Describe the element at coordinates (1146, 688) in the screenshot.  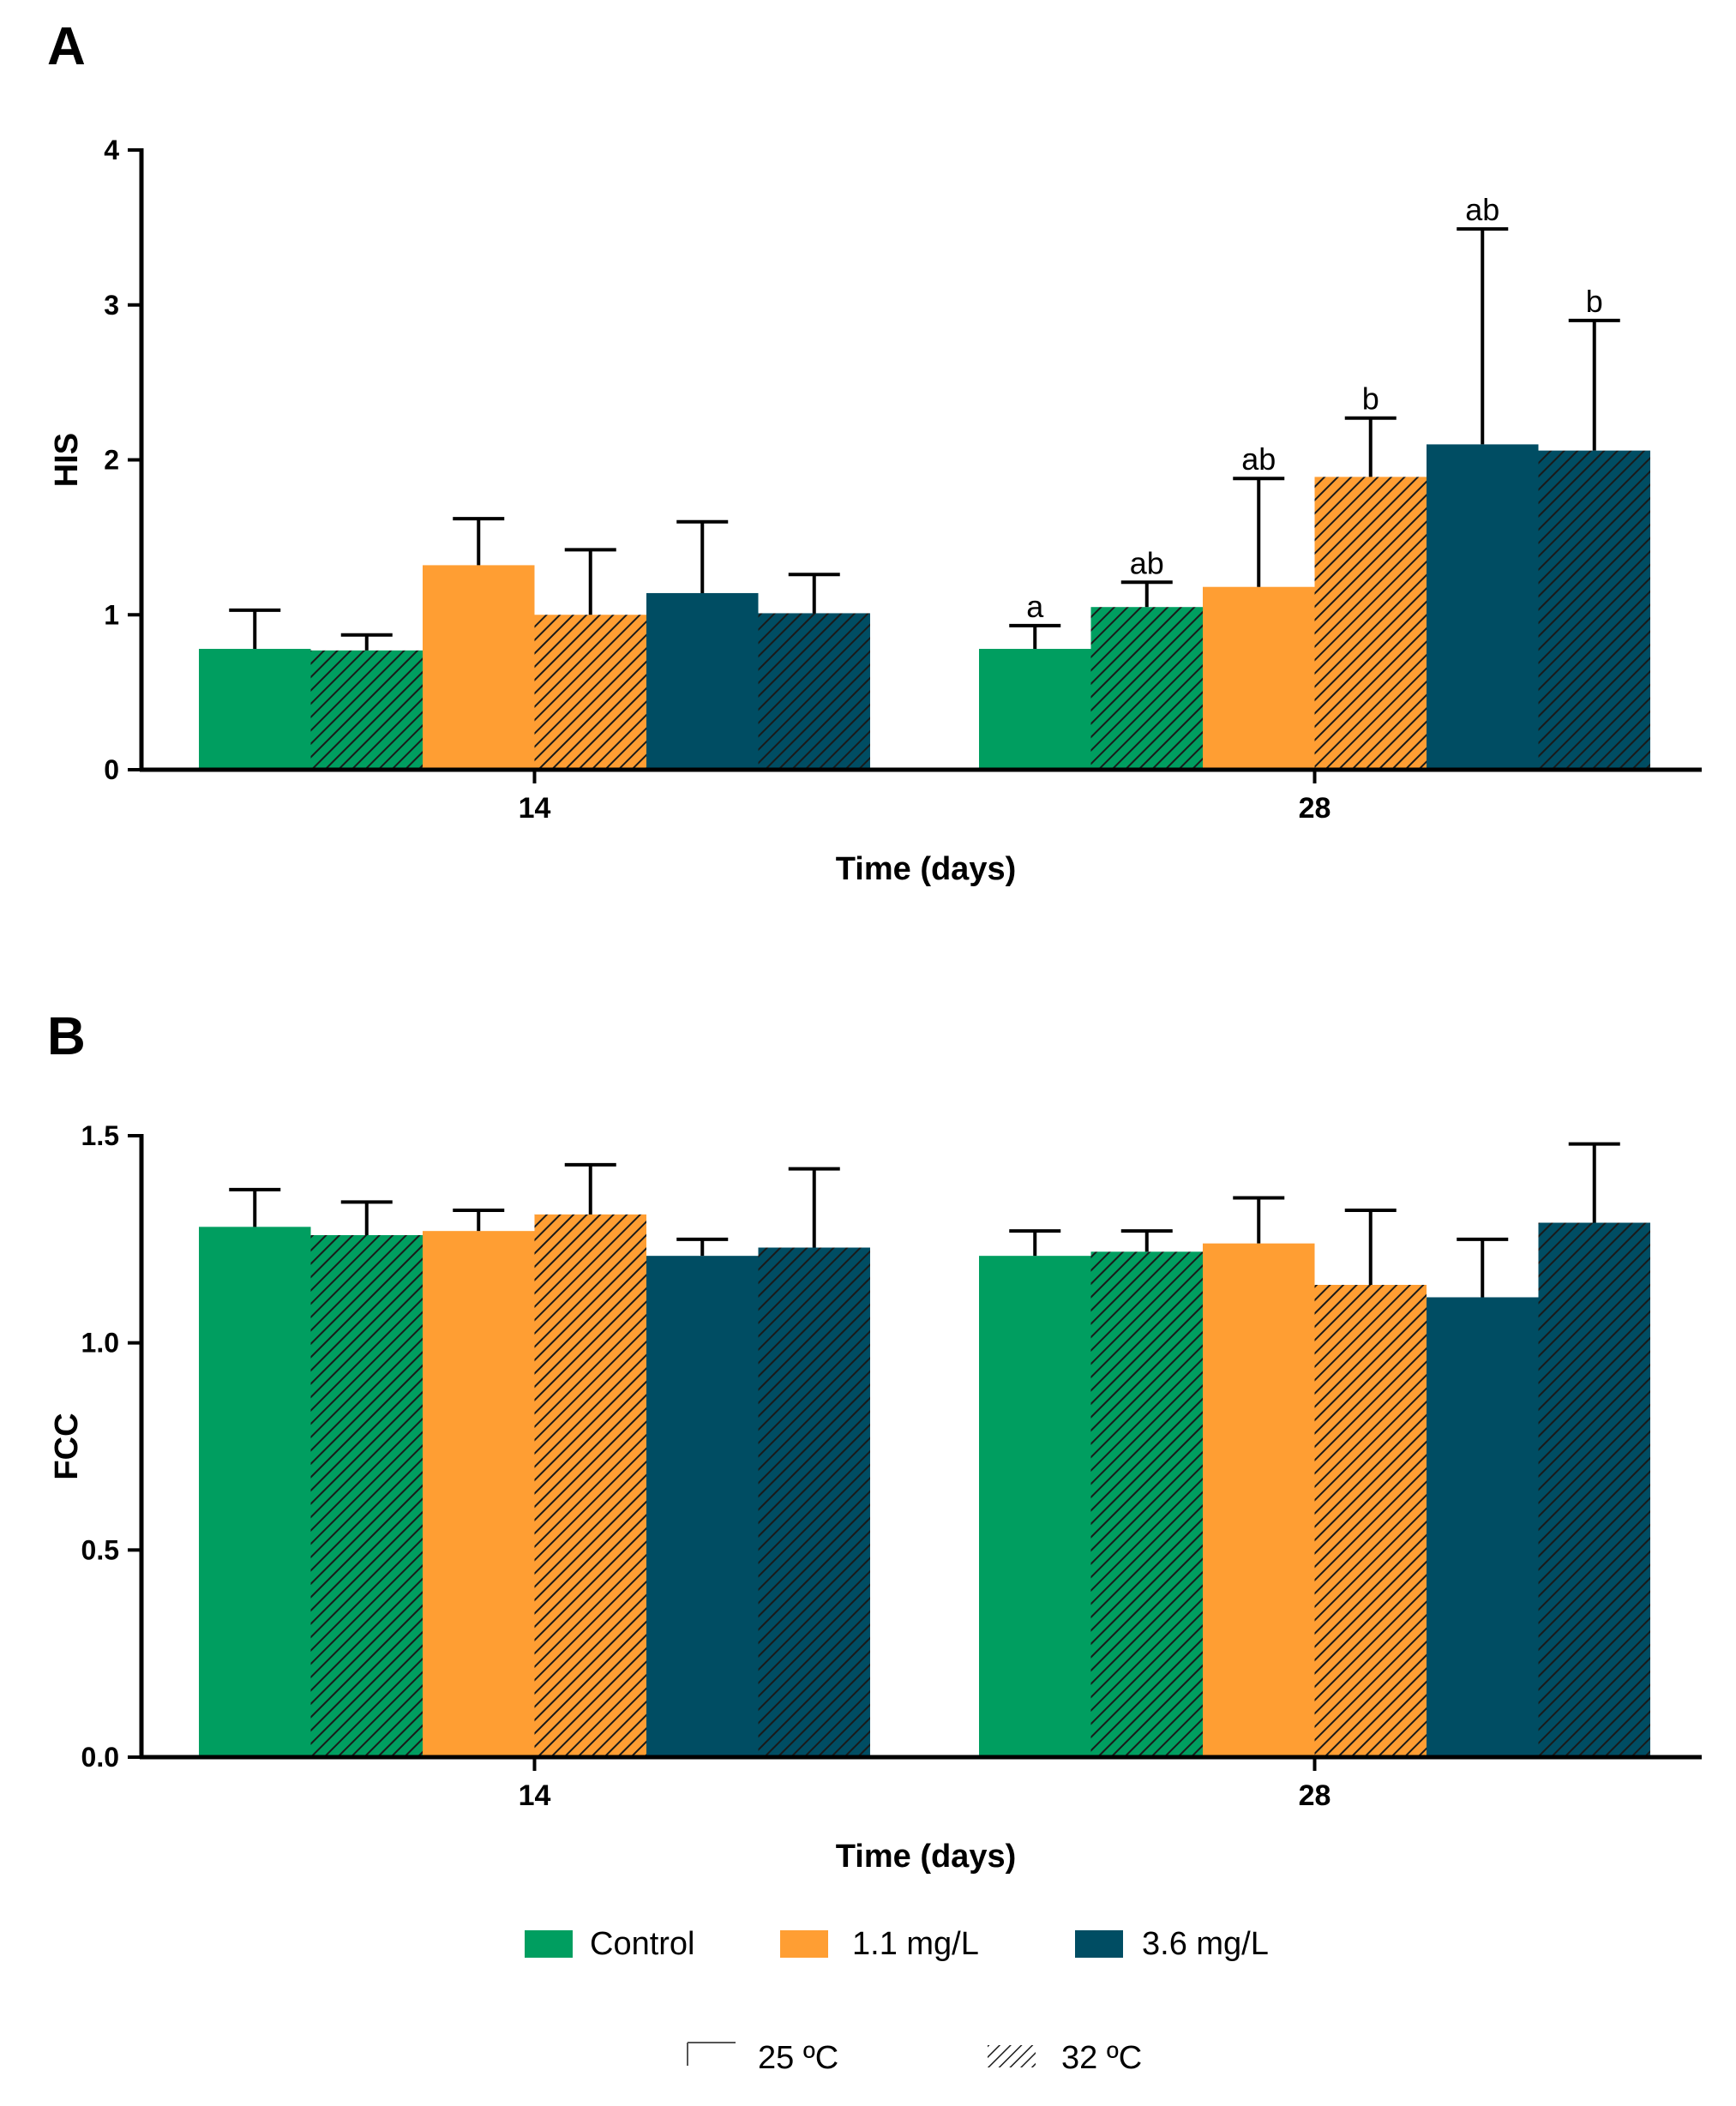
I see `panel-a-control-32-c-day28-bar` at that location.